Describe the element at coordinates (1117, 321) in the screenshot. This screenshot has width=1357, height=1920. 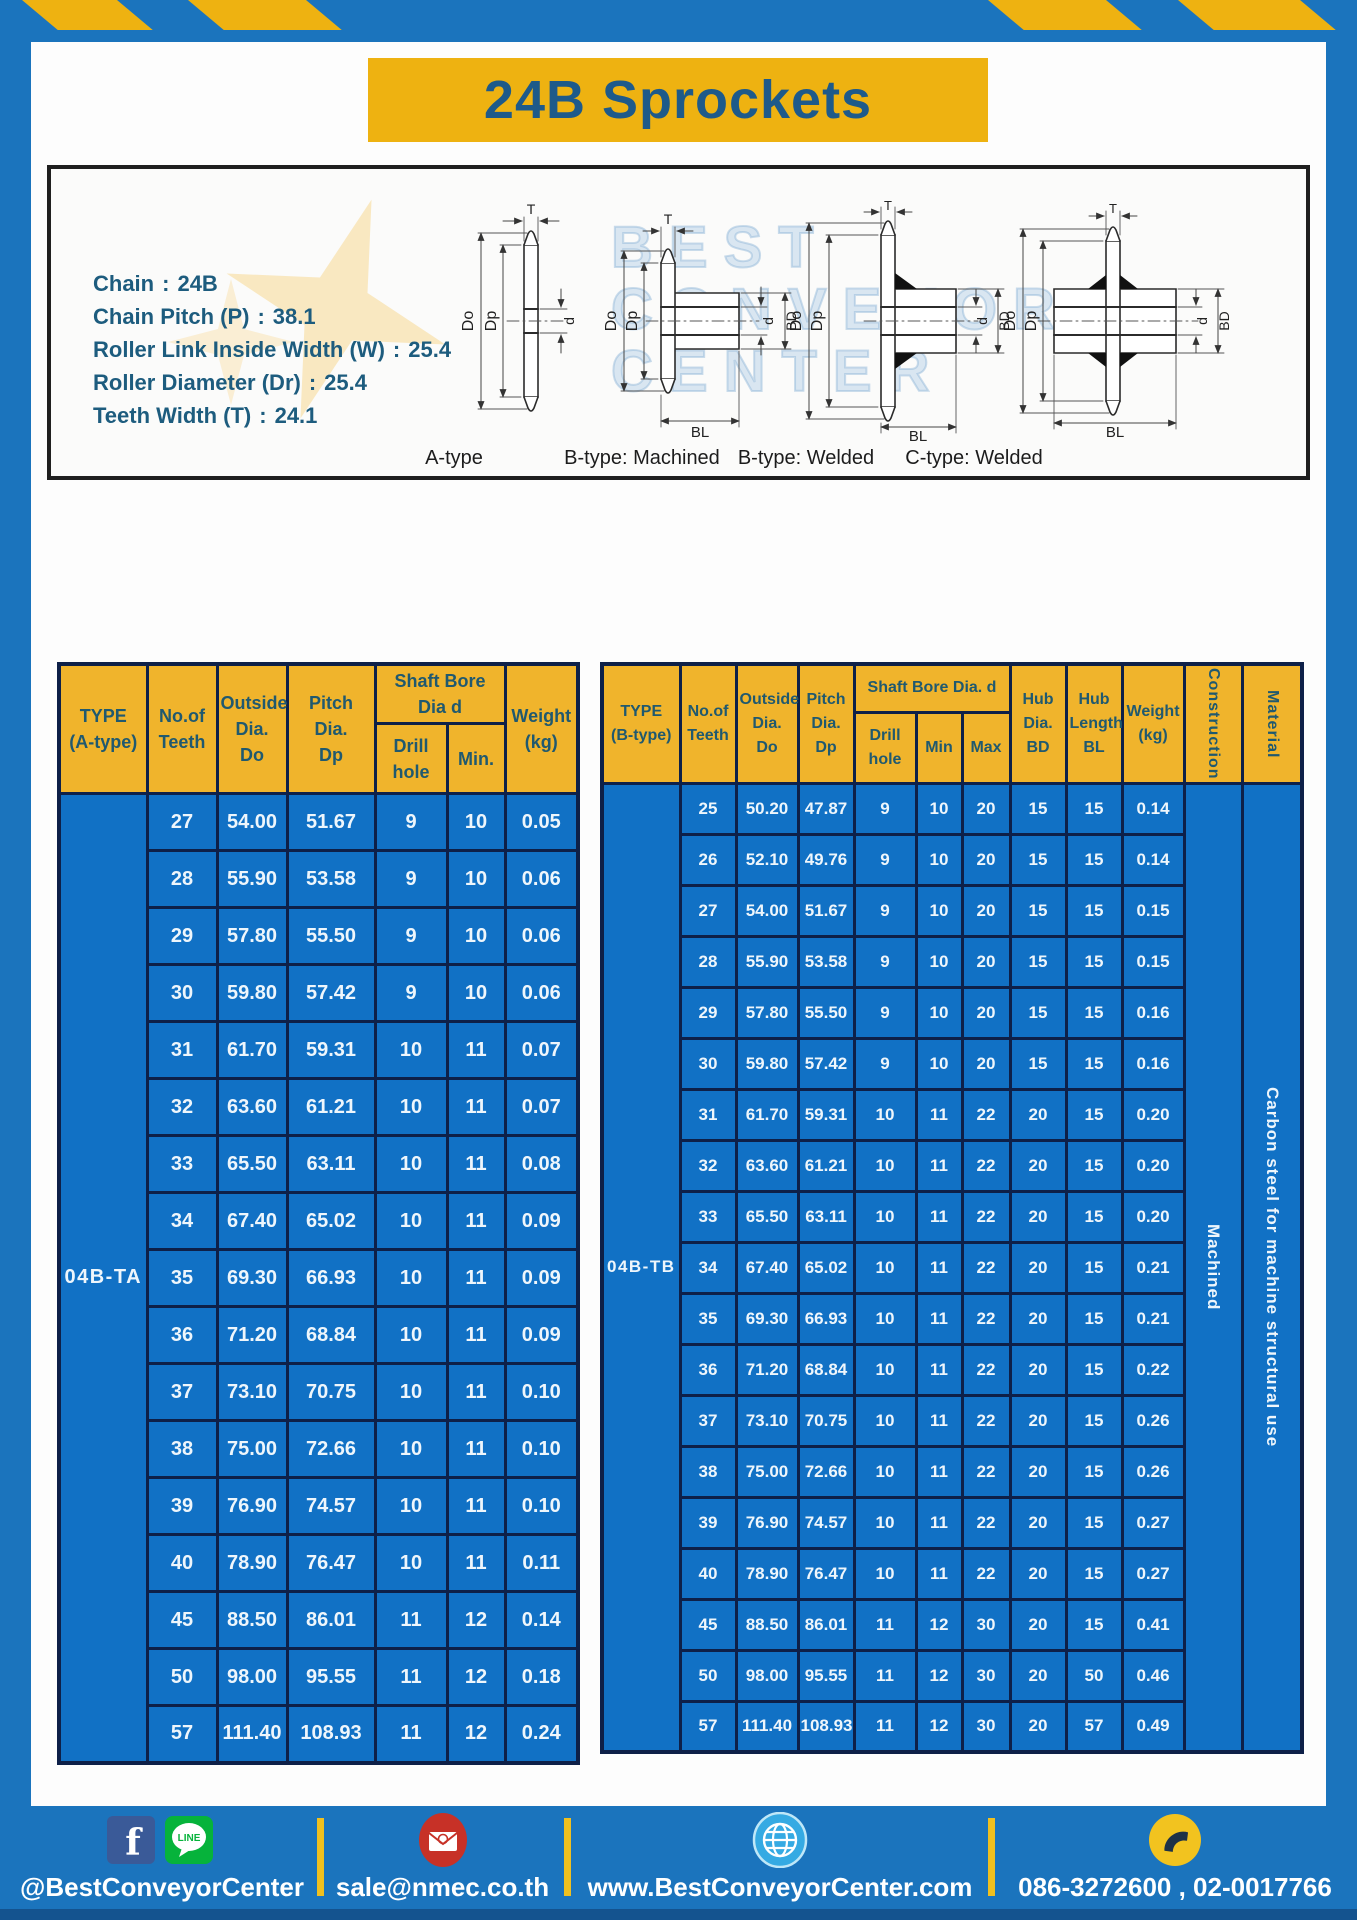
I see `drawing-c-type-welded: T Do Dp d BD BL` at that location.